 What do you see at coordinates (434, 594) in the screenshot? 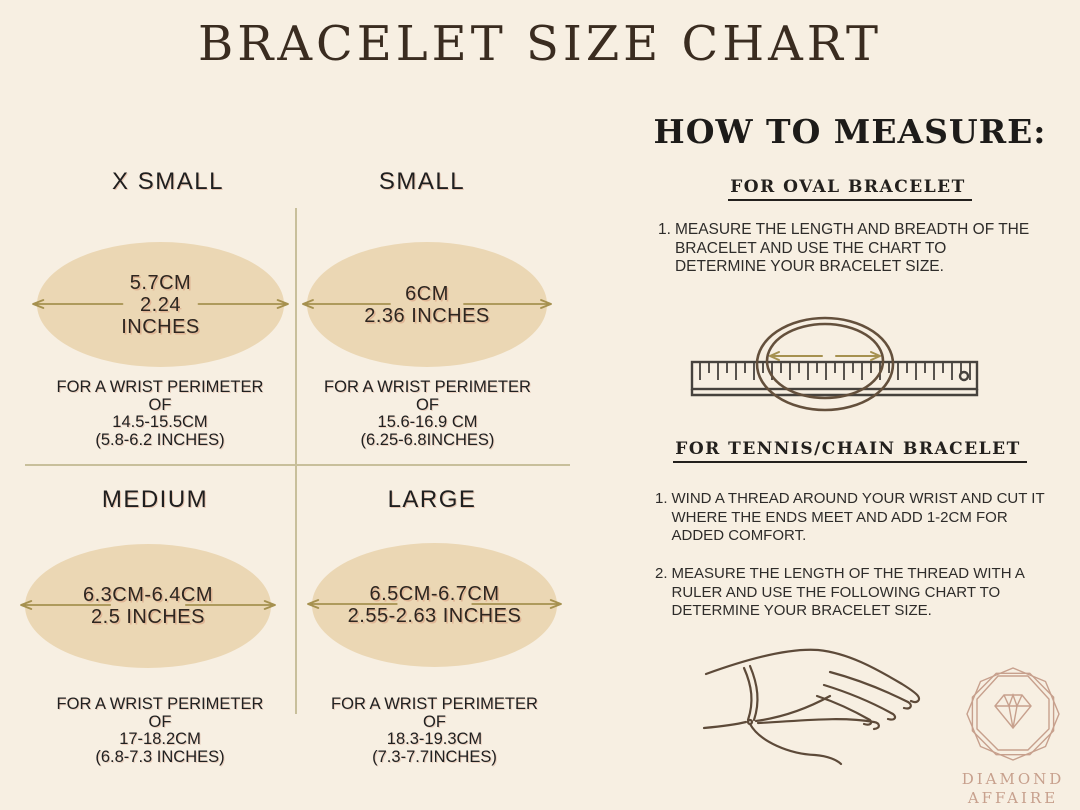
I see `diameter-line: 6.5CM-6.7CM` at bounding box center [434, 594].